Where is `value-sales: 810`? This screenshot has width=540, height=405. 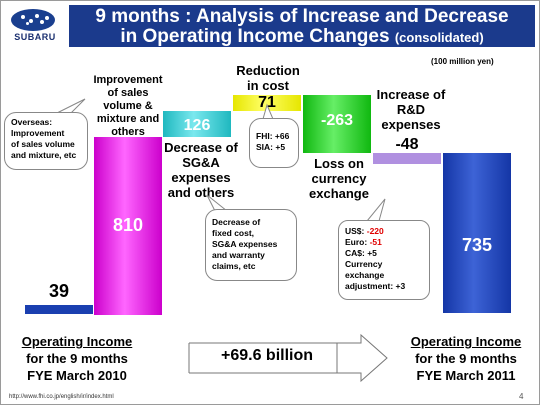
value-sales: 810 is located at coordinates (128, 225).